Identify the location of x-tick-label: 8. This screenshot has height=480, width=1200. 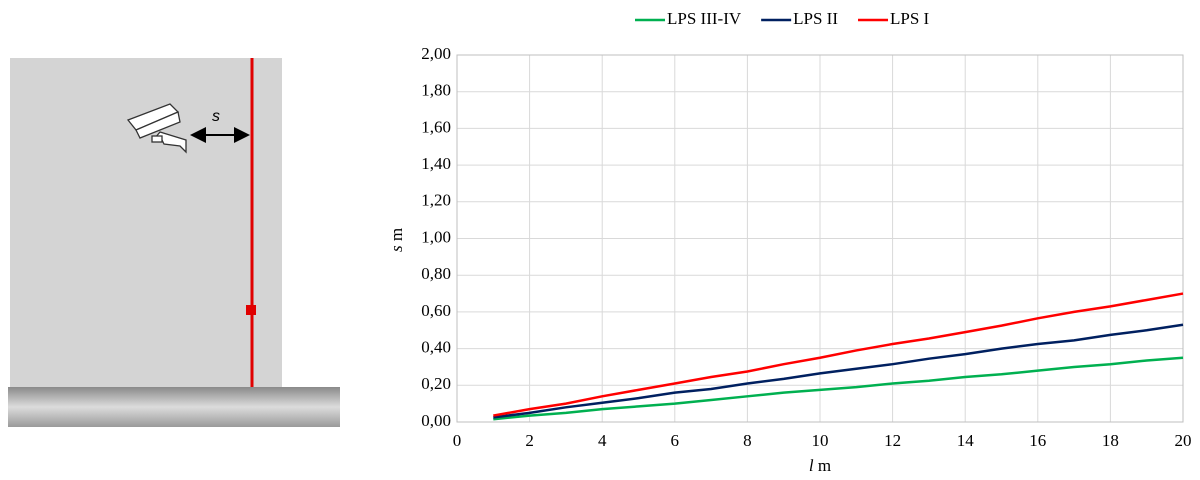
(747, 440).